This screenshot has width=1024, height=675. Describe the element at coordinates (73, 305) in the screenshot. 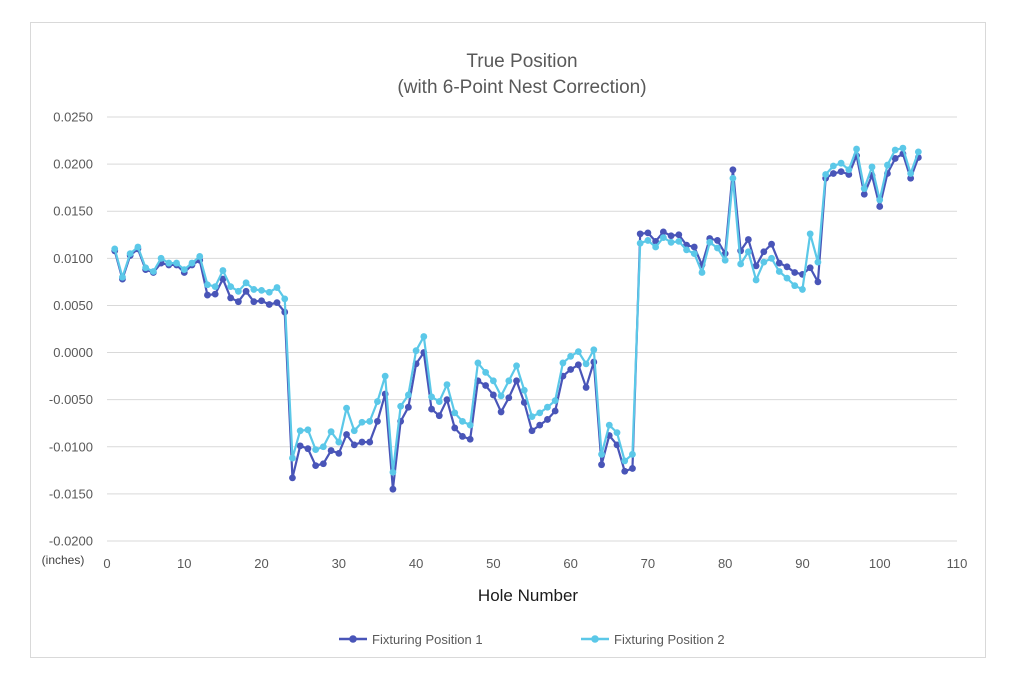

I see `y-tick-label: 0.0050` at that location.